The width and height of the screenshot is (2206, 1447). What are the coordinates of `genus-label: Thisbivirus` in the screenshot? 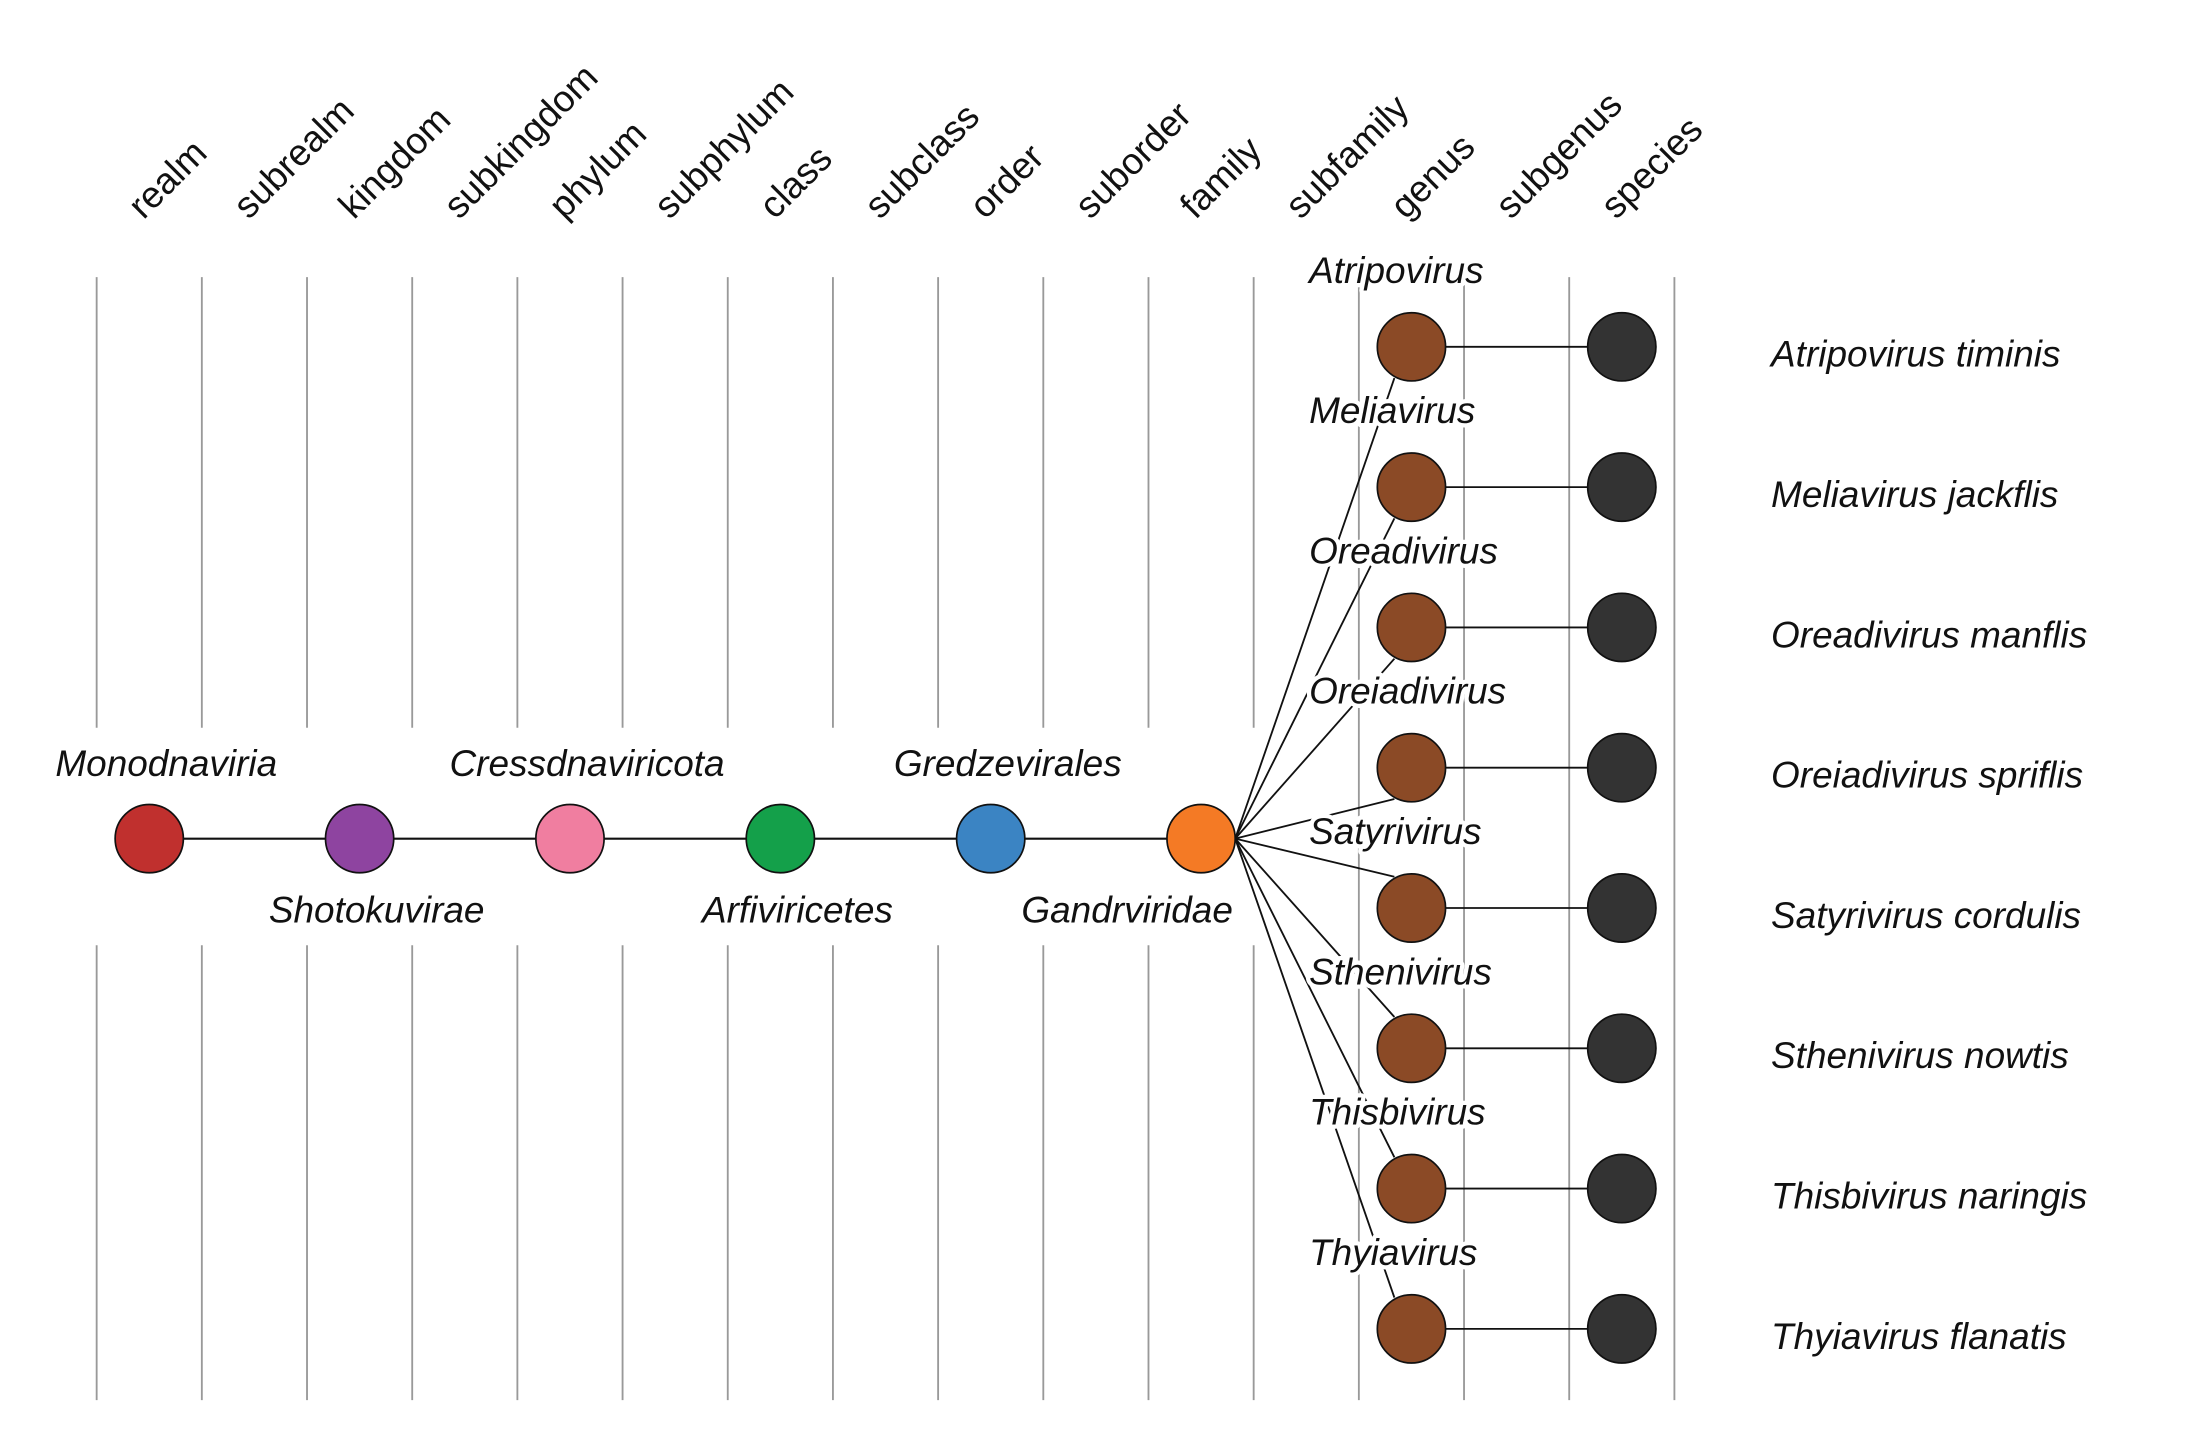 It's located at (1397, 1112).